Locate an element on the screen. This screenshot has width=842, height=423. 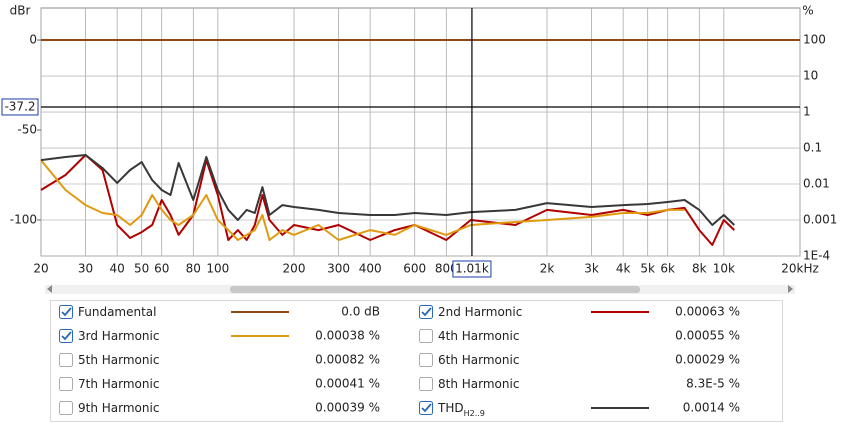
legend-name: 6th Harmonic is located at coordinates (478, 360).